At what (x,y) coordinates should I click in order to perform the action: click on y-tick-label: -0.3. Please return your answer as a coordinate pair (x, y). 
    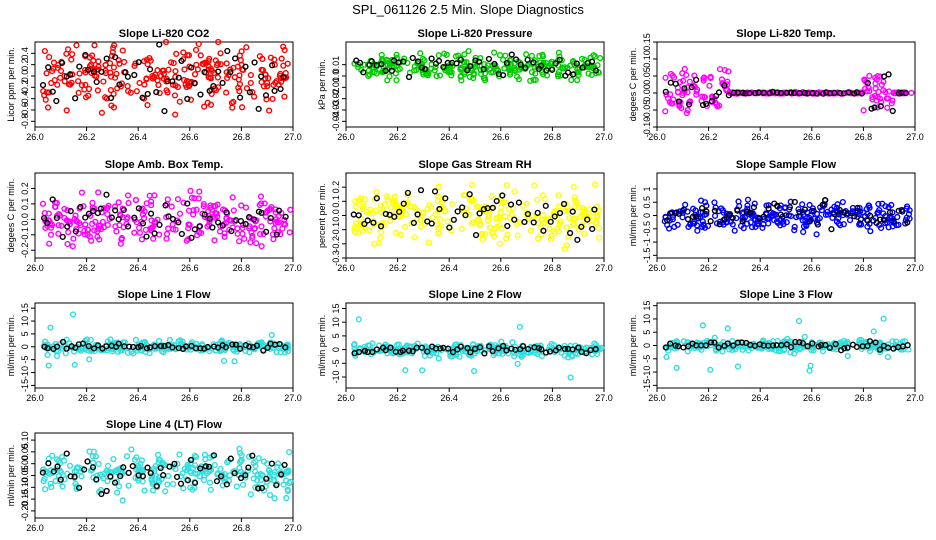
    Looking at the image, I should click on (336, 258).